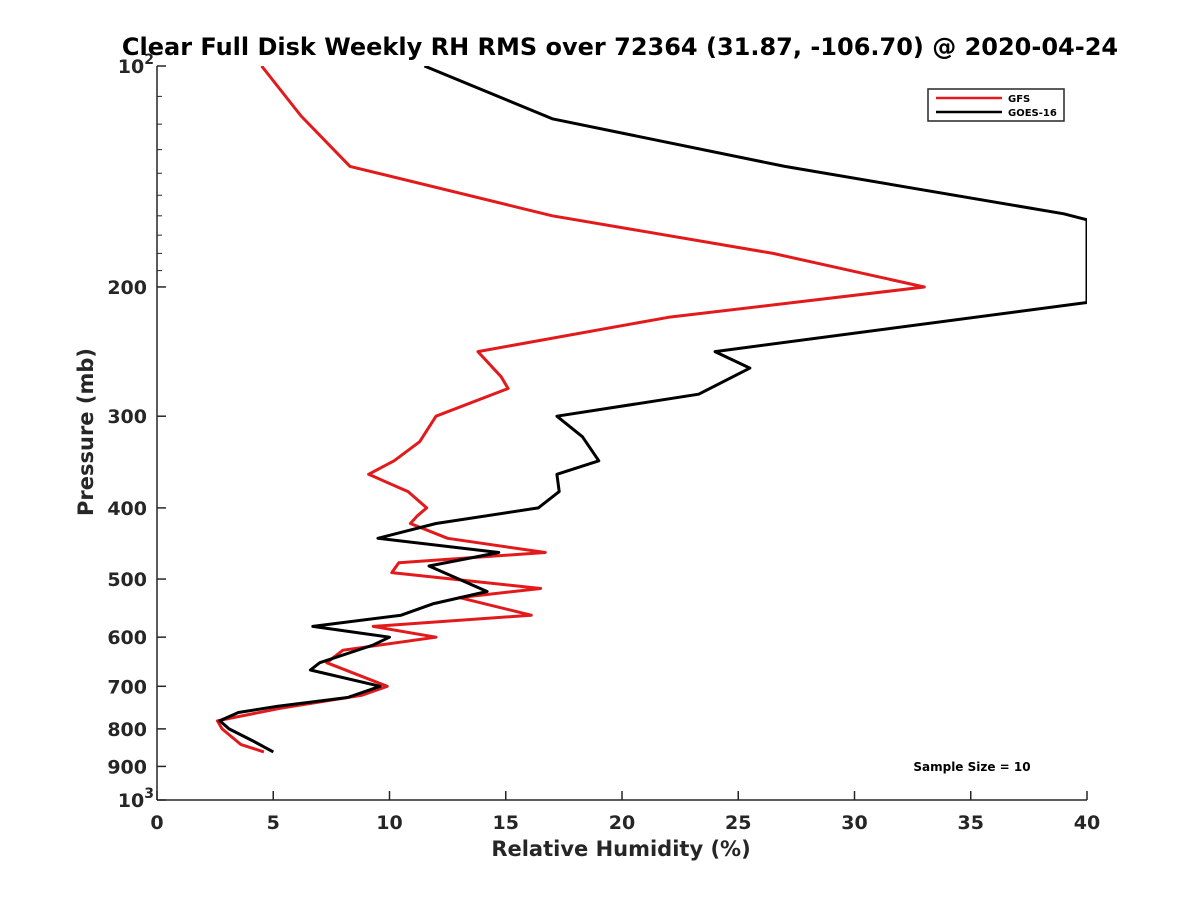 The width and height of the screenshot is (1200, 900). Describe the element at coordinates (127, 638) in the screenshot. I see `y-tick-label: 600` at that location.